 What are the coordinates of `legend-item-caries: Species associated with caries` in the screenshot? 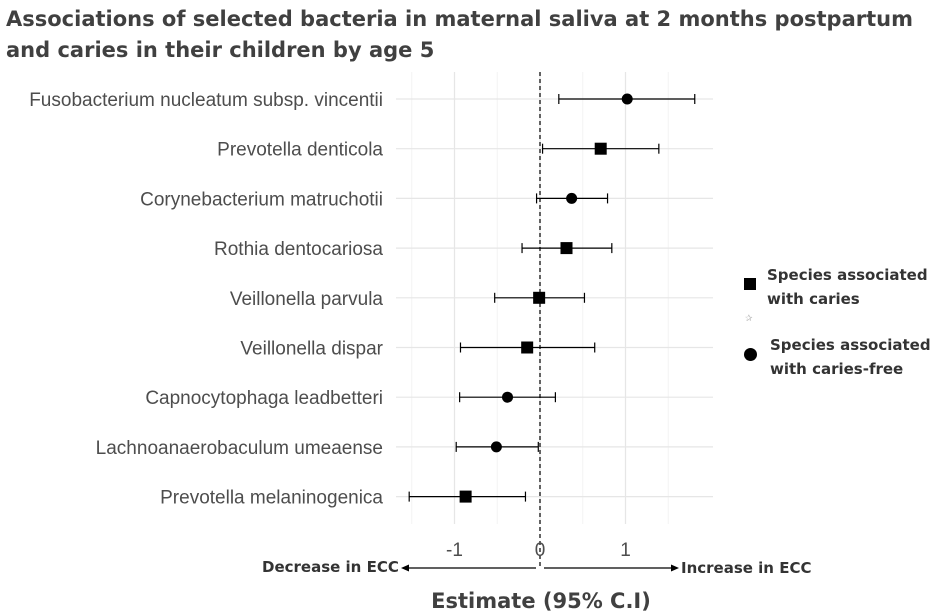 It's located at (840, 287).